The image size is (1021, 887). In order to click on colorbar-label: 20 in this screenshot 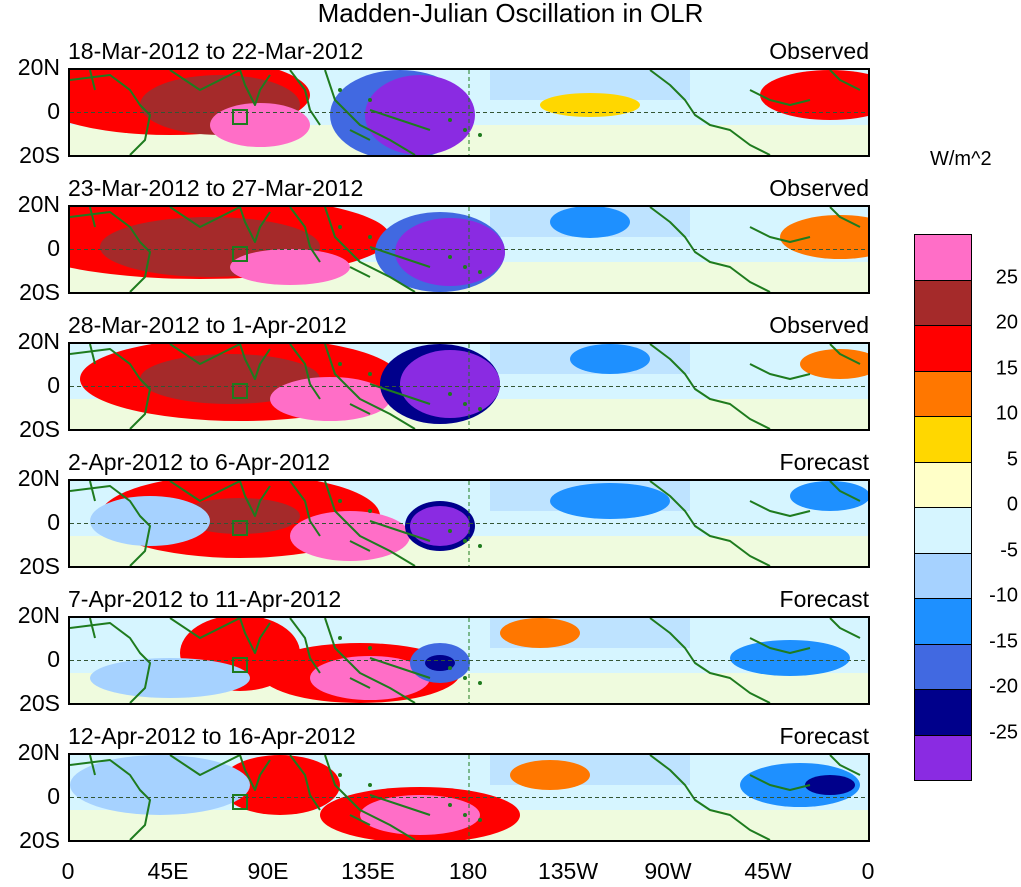, I will do `click(1006, 322)`.